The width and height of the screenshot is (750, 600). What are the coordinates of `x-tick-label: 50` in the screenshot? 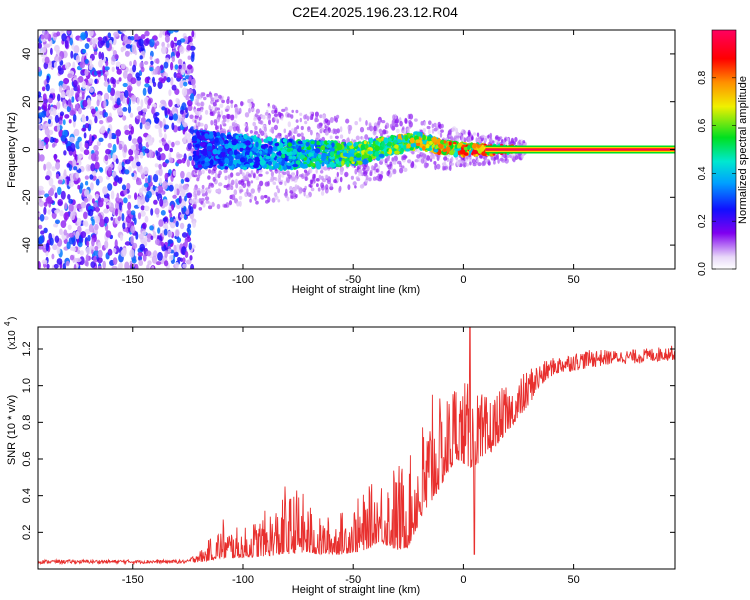 It's located at (573, 580).